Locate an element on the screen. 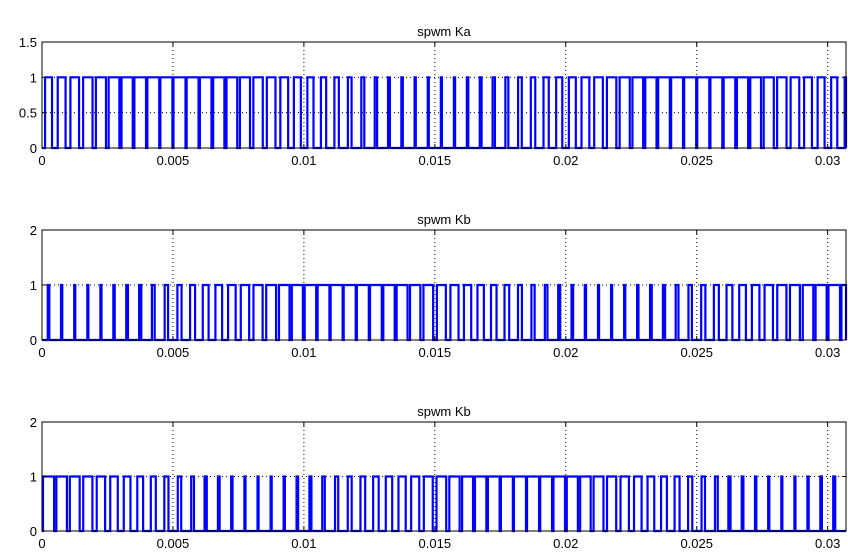 This screenshot has height=556, width=848. y-tick-label: 1.5 is located at coordinates (28, 42).